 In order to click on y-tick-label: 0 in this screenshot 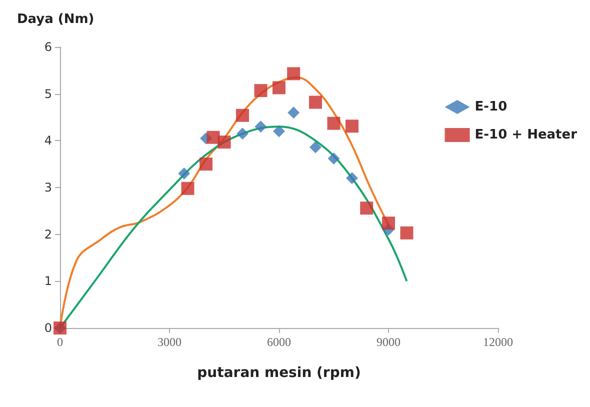, I will do `click(48, 328)`.